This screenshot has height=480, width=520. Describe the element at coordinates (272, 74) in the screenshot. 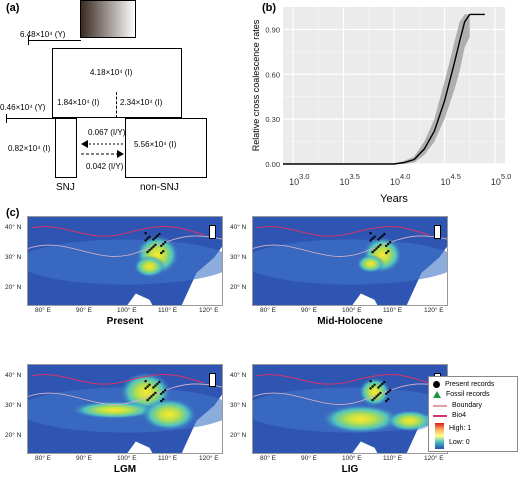

I see `y-tick-label: 0.60` at that location.